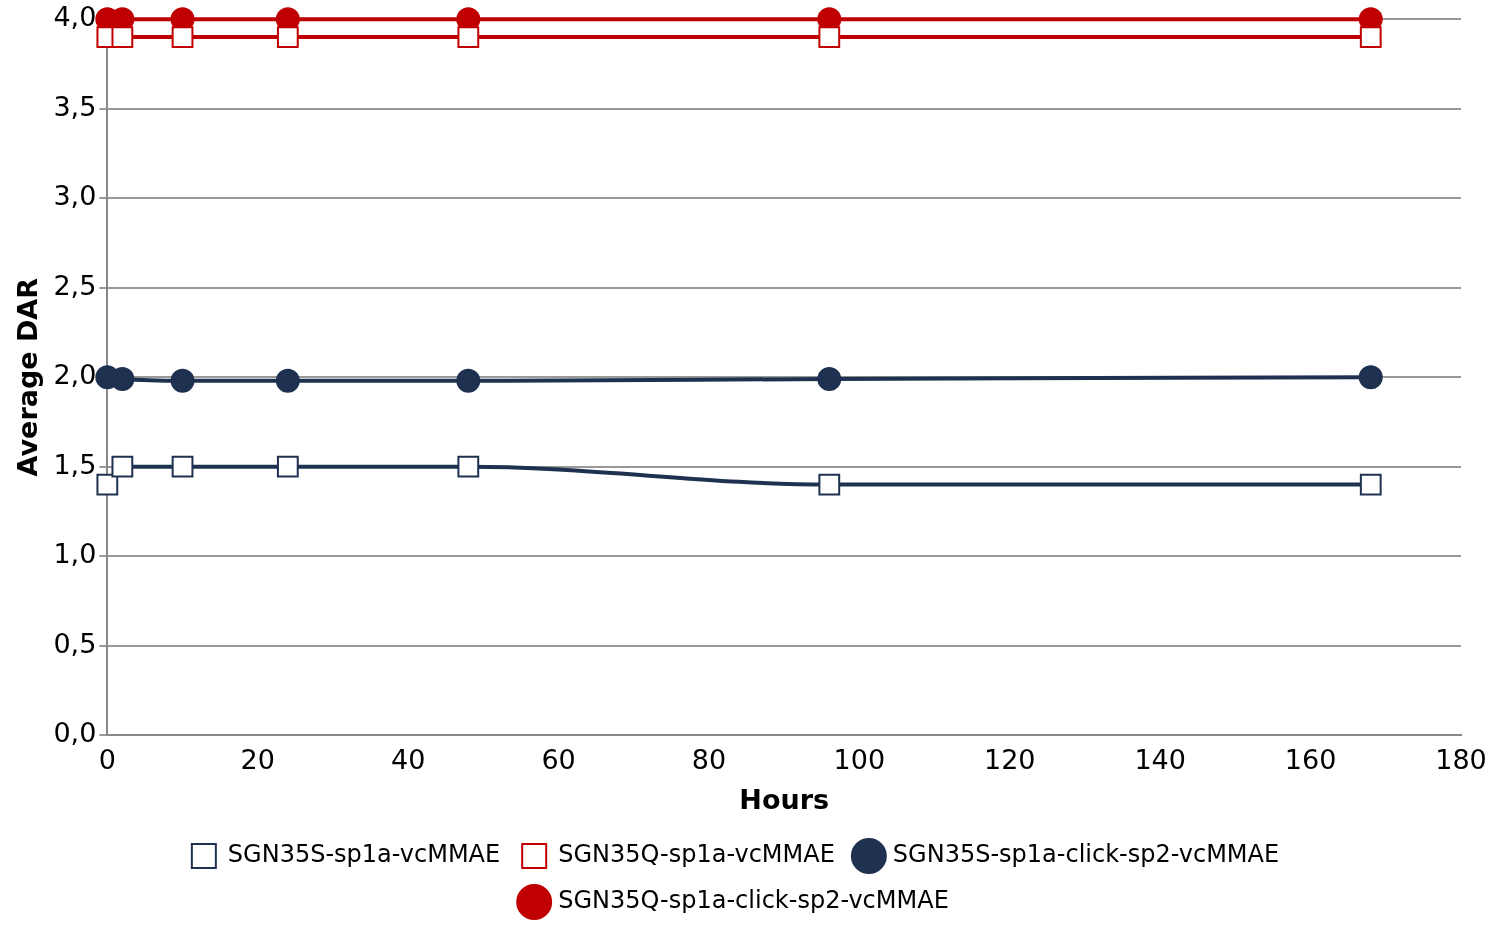  Describe the element at coordinates (408, 760) in the screenshot. I see `x-tick-label: 40` at that location.